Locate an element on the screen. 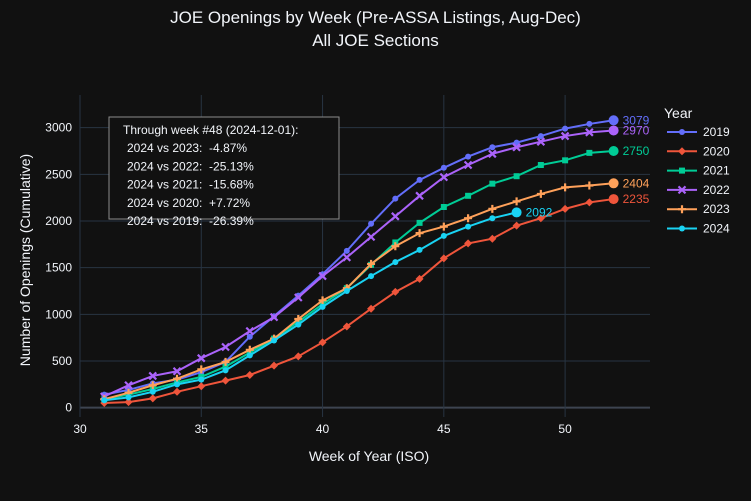 This screenshot has height=501, width=751. y-tick-label: 0 is located at coordinates (68, 408).